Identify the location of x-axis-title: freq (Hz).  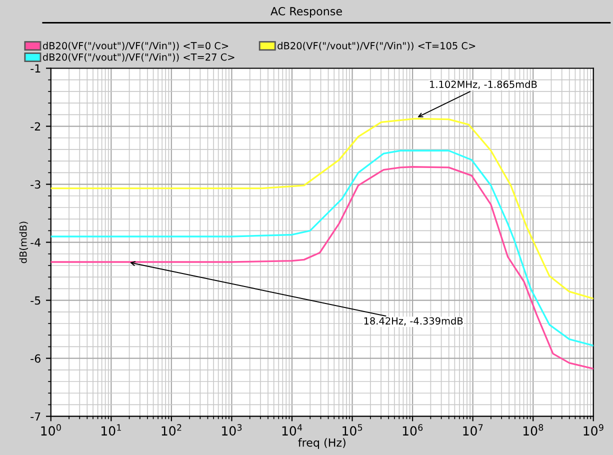
(322, 443).